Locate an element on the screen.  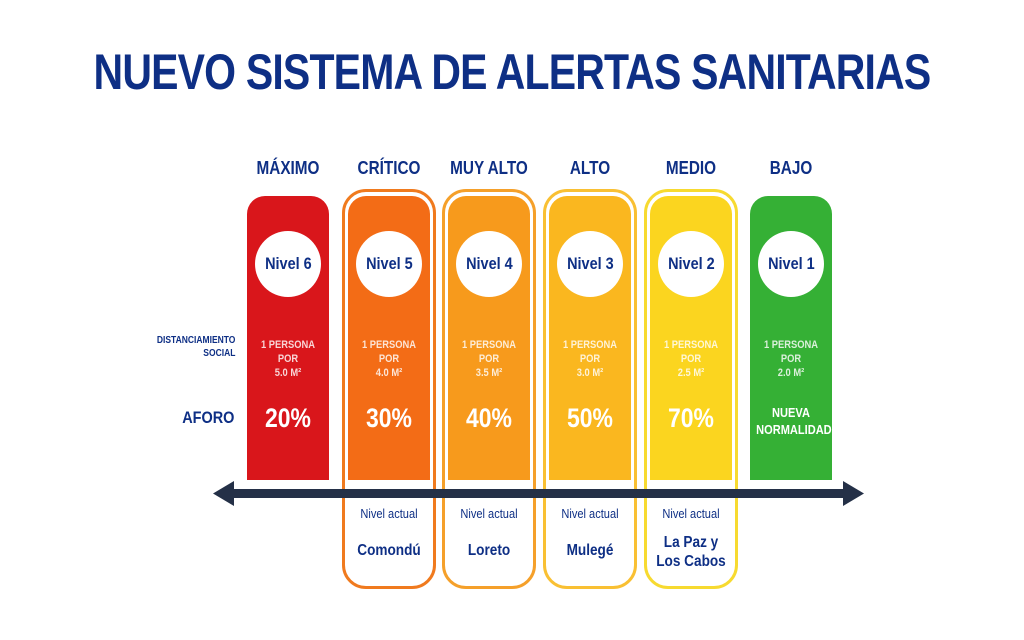
aforo-value: 70% is located at coordinates (691, 418).